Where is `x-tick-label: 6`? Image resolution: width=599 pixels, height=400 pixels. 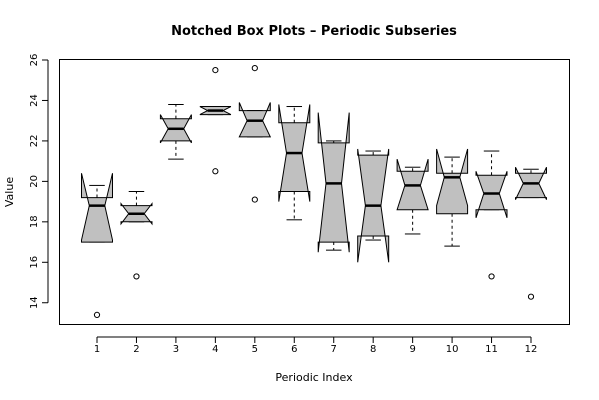
x-tick-label: 6 is located at coordinates (294, 349).